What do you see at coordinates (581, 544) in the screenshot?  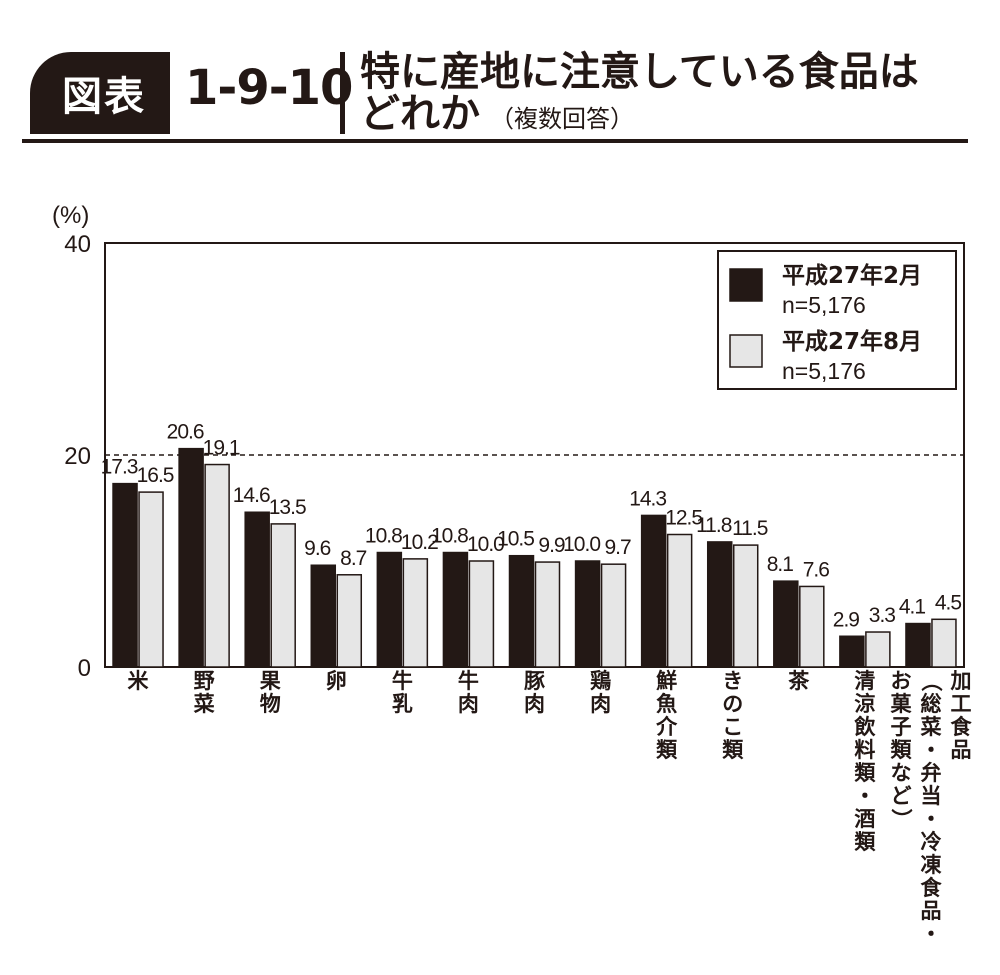 I see `data-label-feb-7: 10.0` at bounding box center [581, 544].